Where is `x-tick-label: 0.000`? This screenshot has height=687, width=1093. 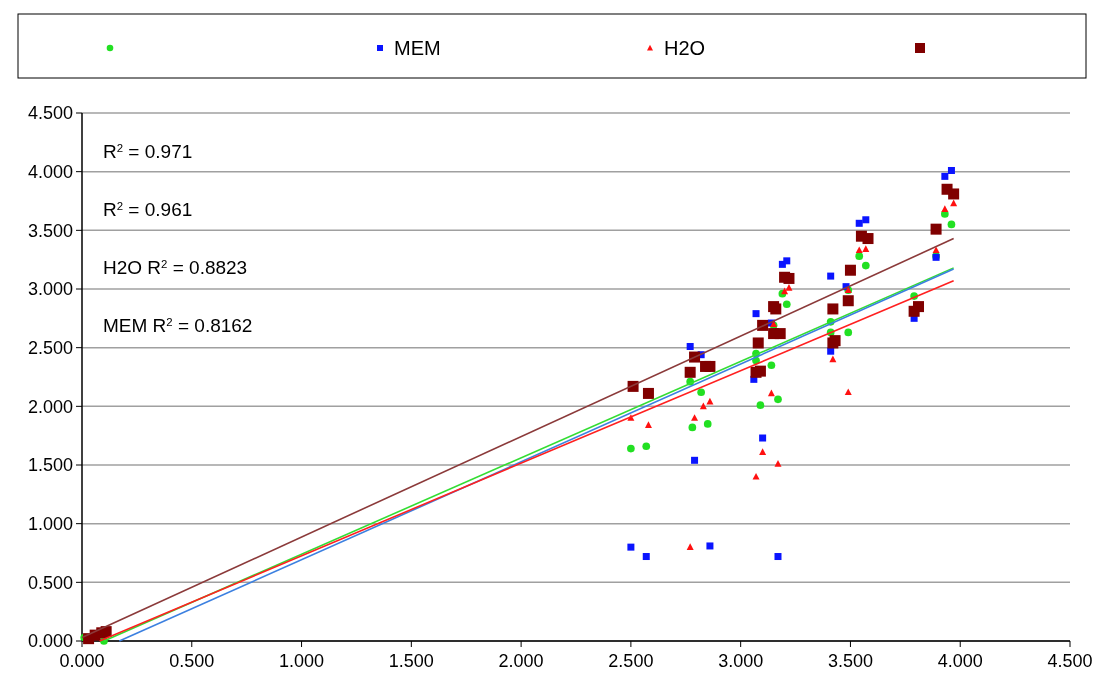 x-tick-label: 0.000 is located at coordinates (82, 661).